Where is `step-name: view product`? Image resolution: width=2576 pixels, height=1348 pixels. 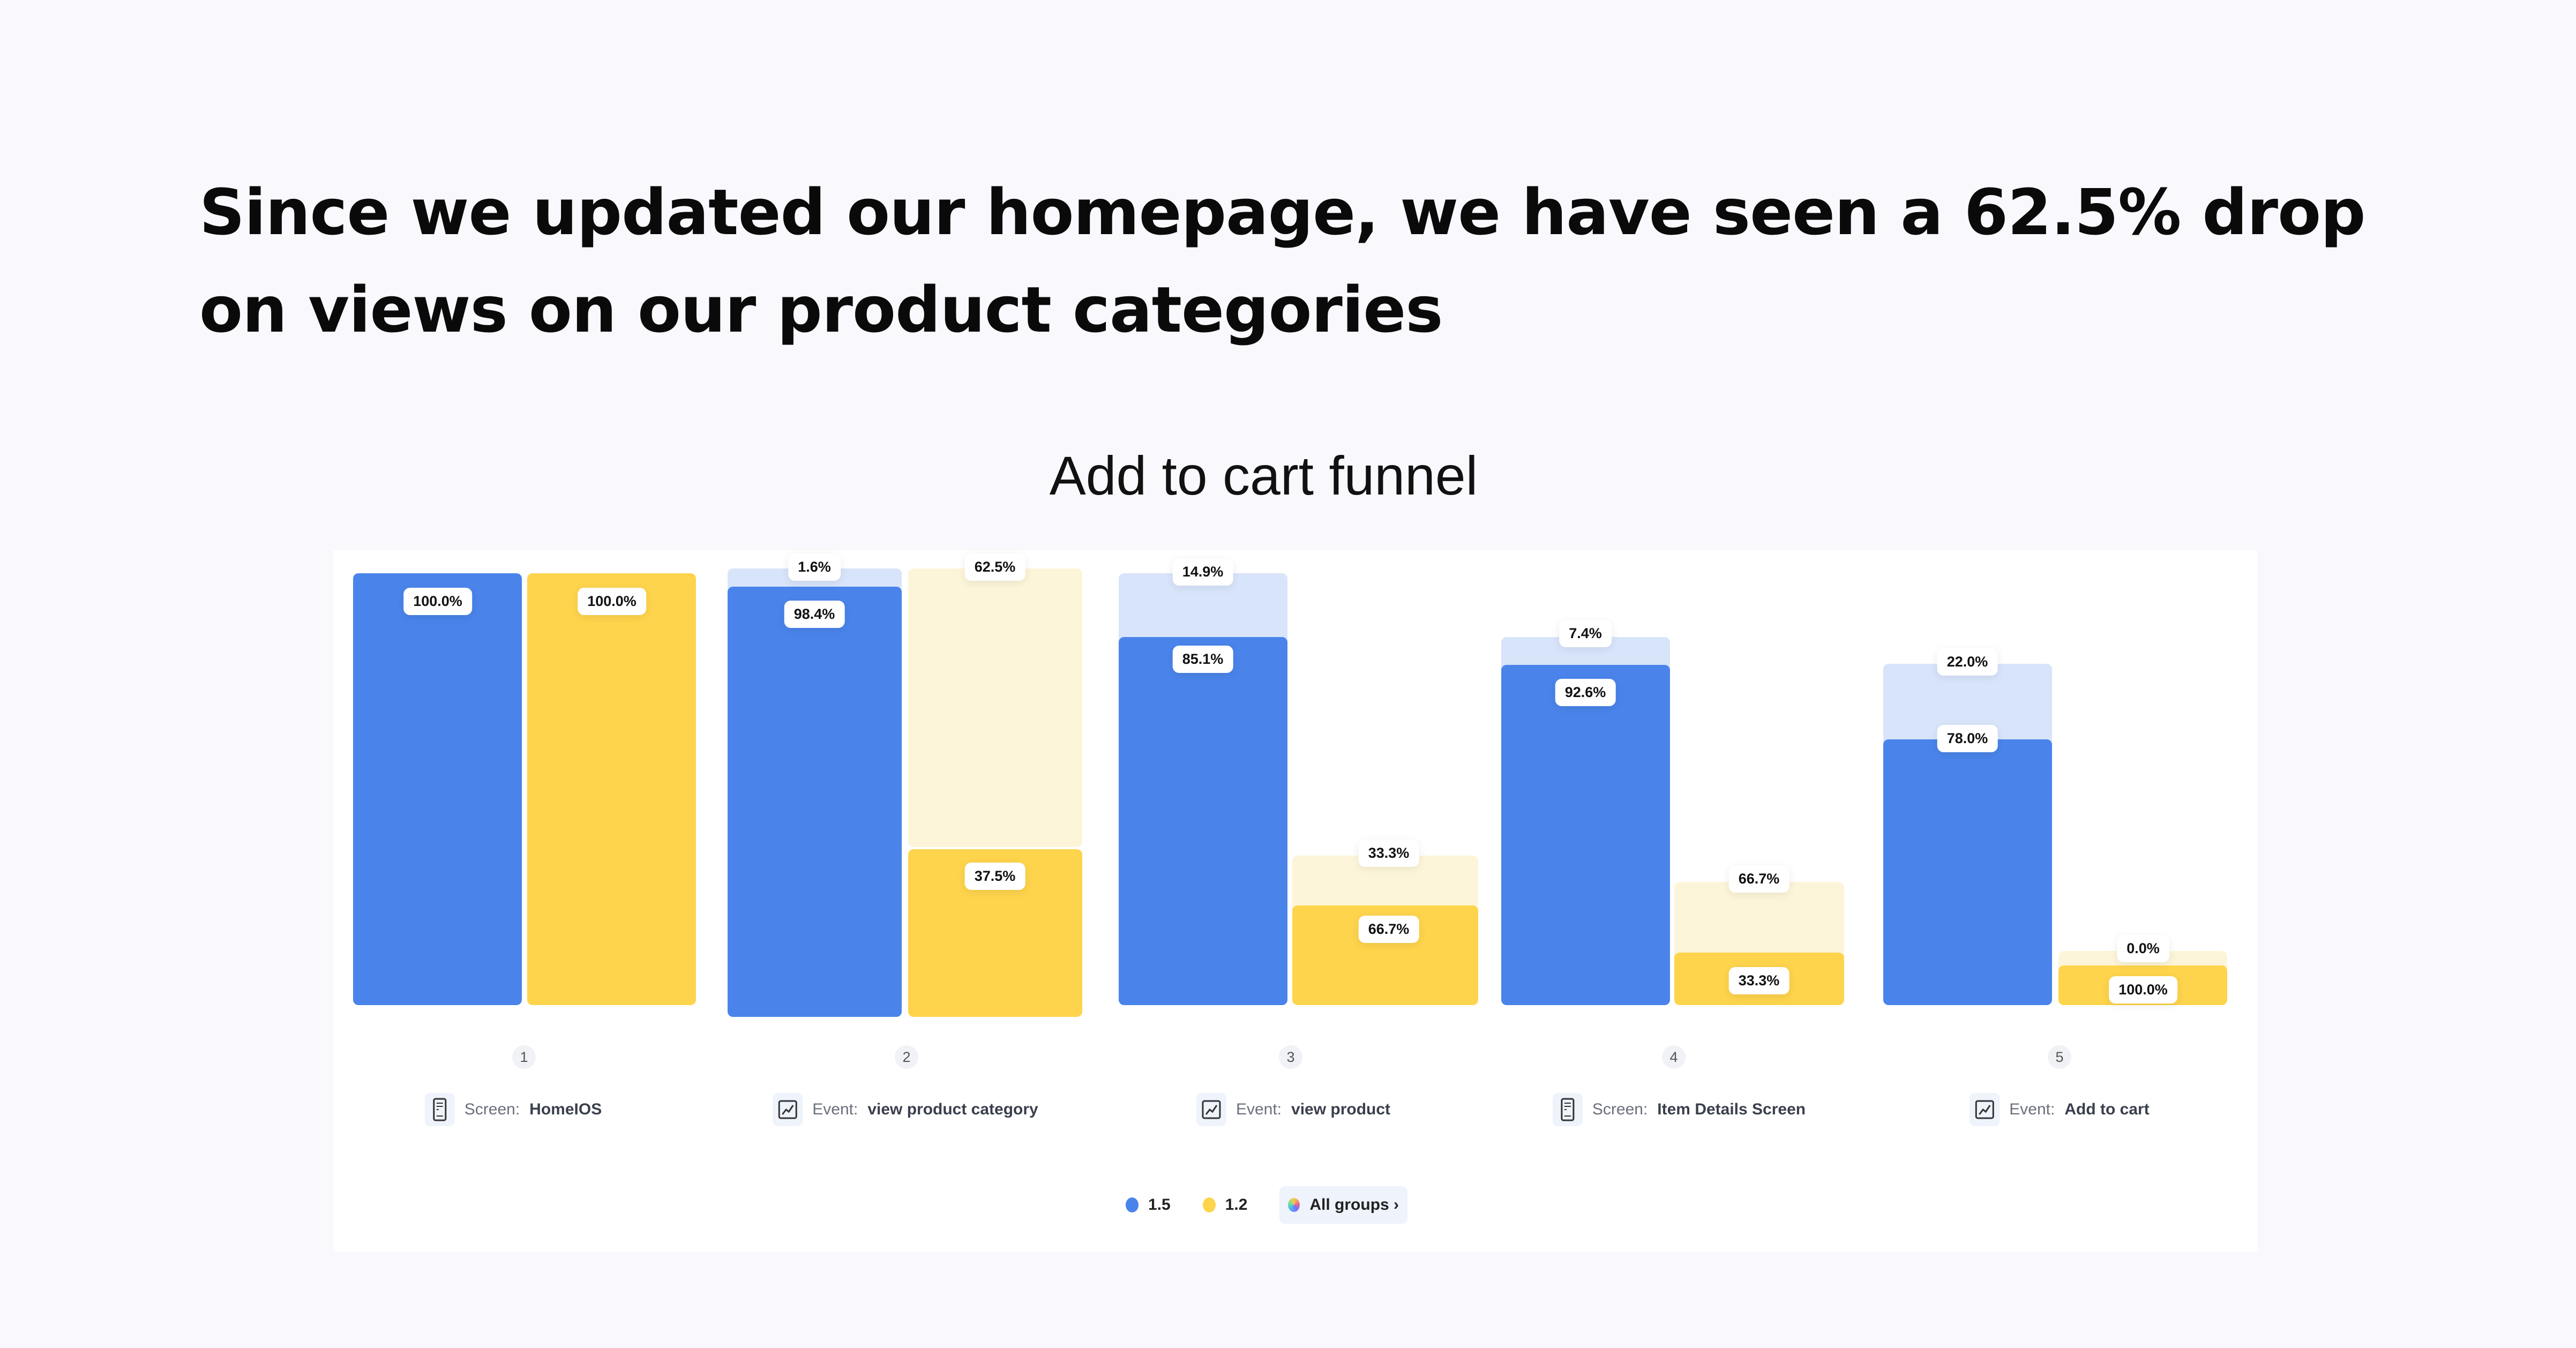
step-name: view product is located at coordinates (1341, 1109).